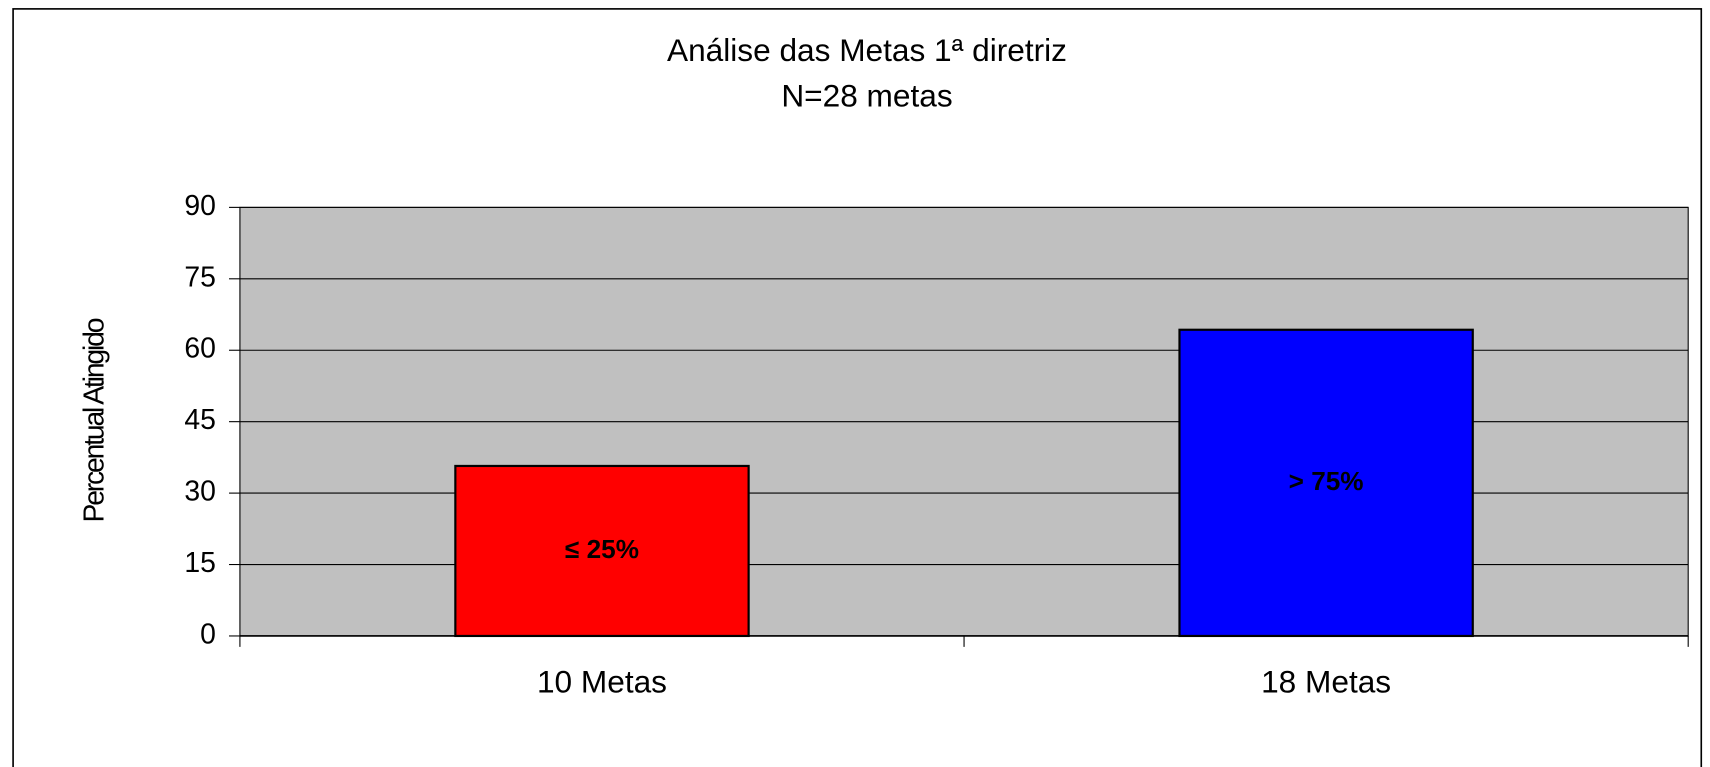 The image size is (1710, 767). Describe the element at coordinates (200, 563) in the screenshot. I see `y-tick-label: 15` at that location.